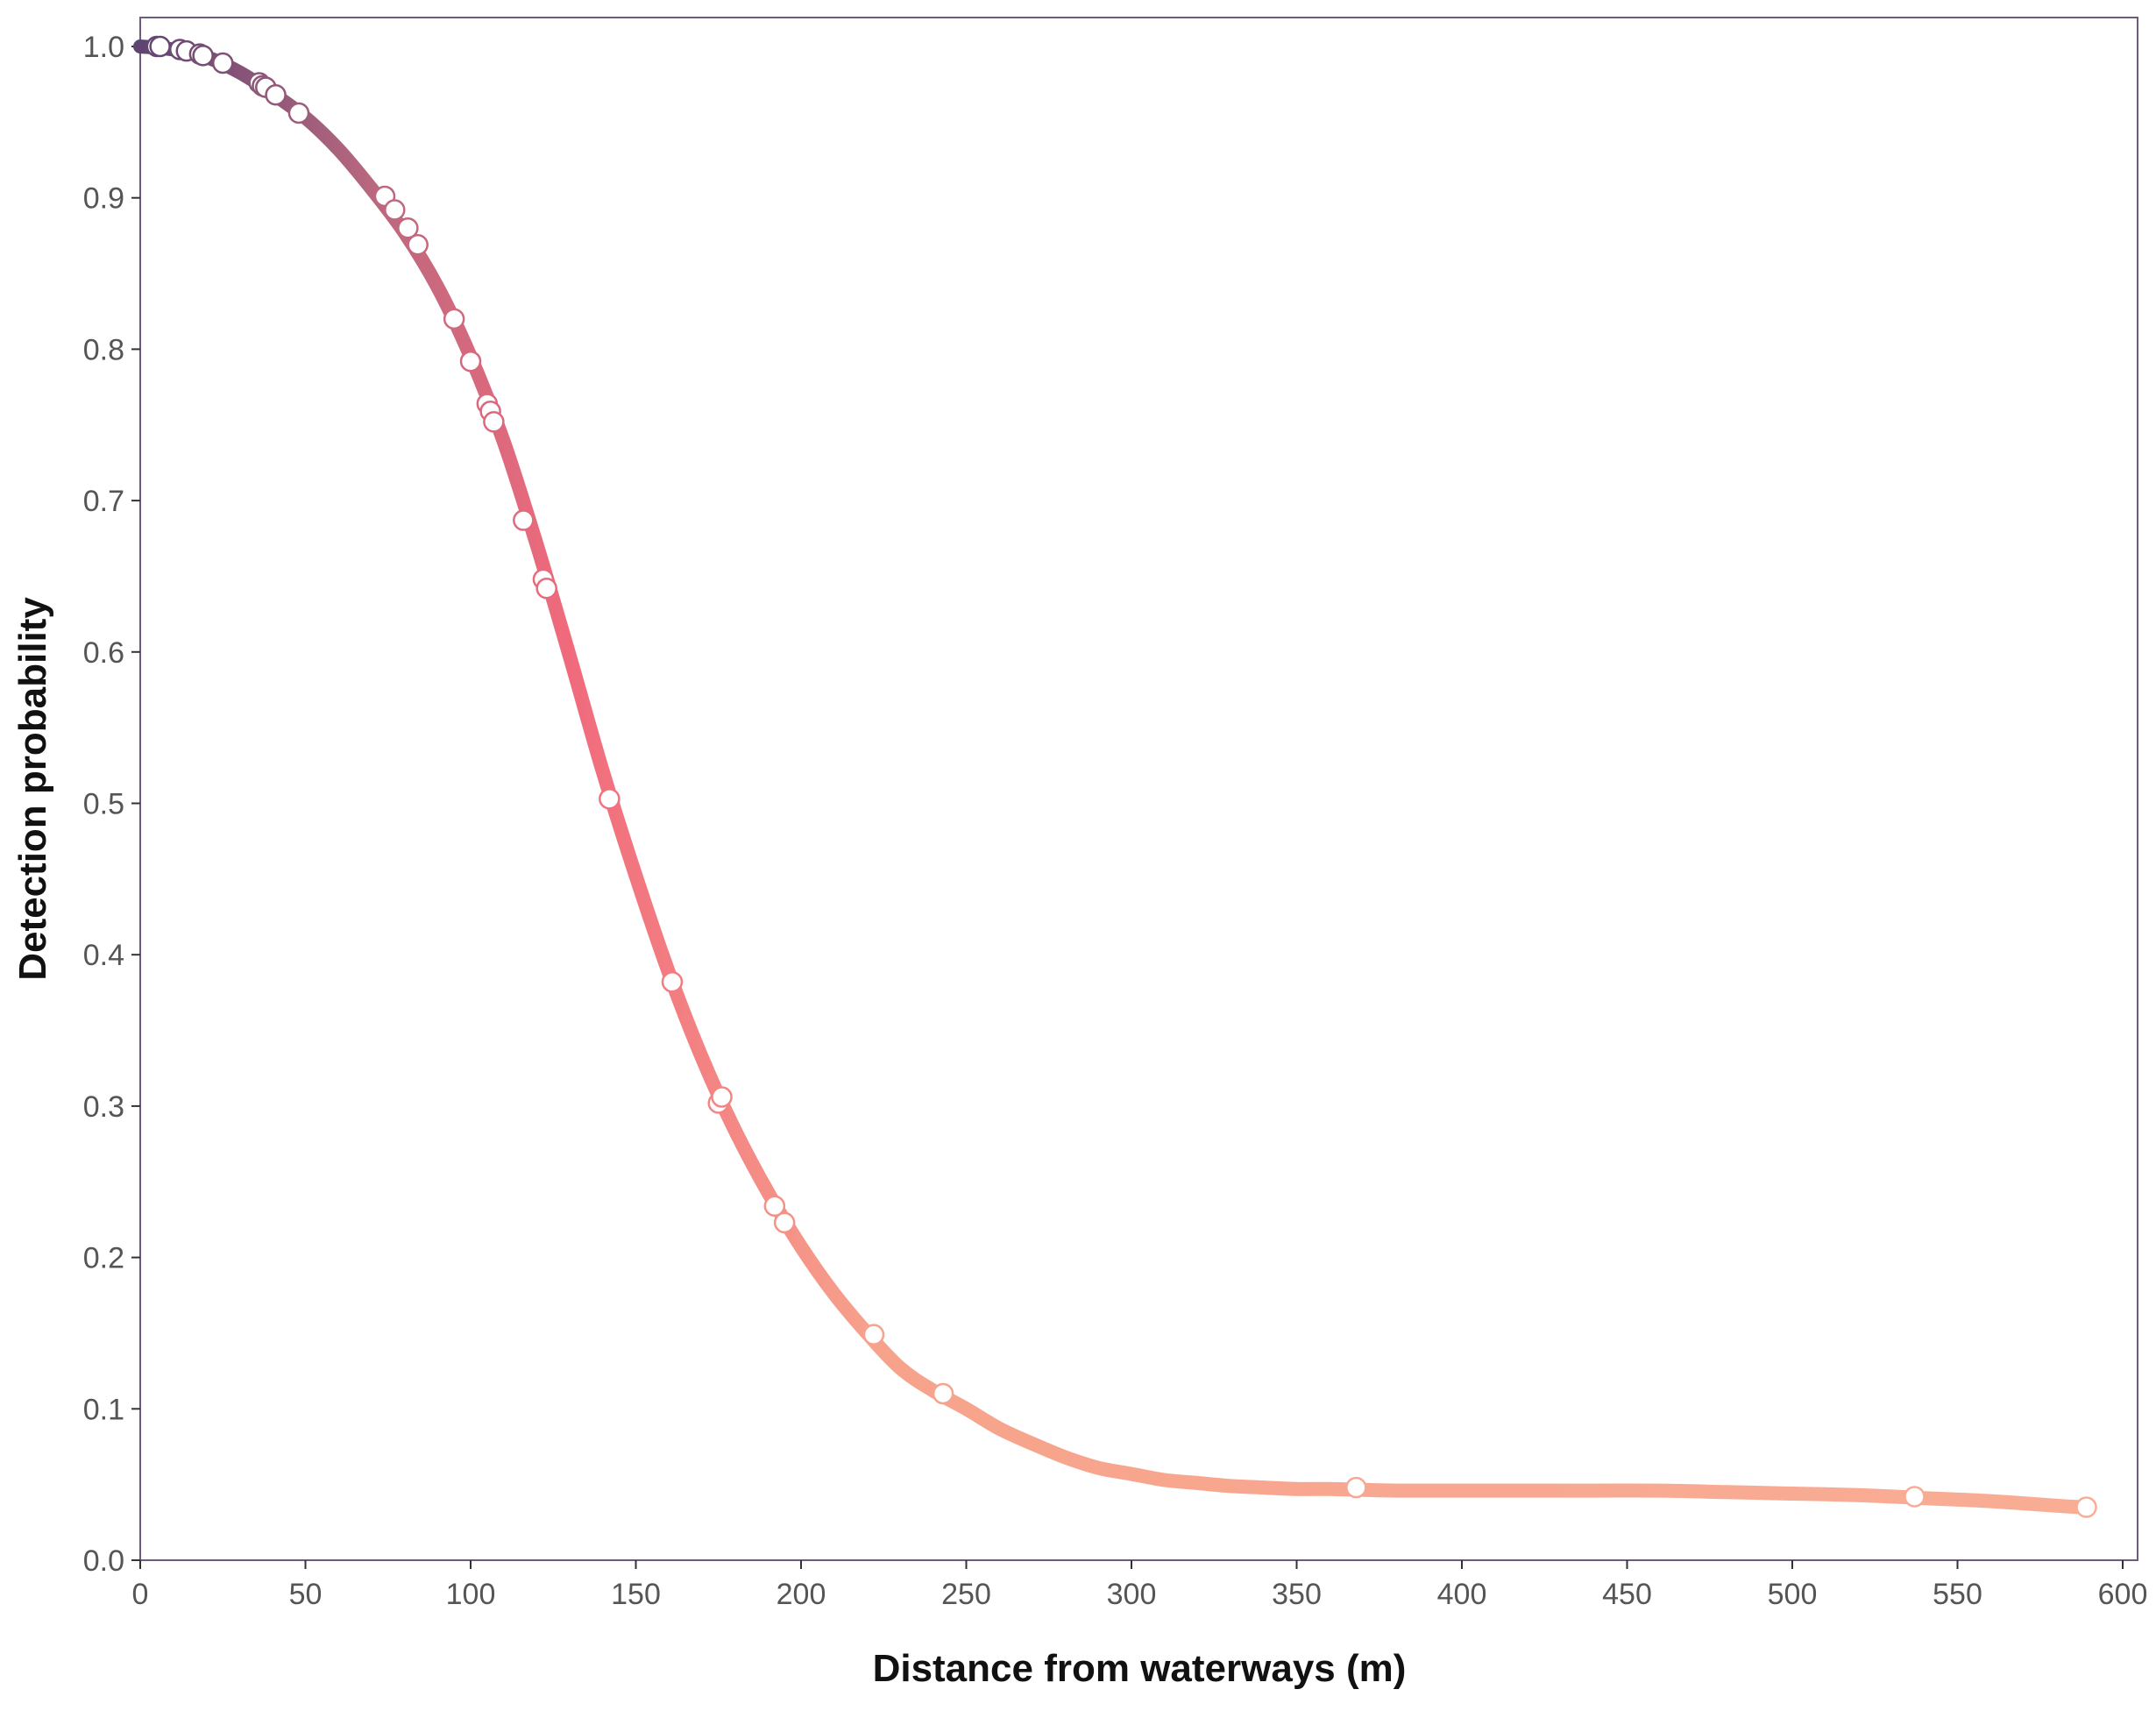 The width and height of the screenshot is (2156, 1725). I want to click on x-tick-label: 400, so click(1462, 1594).